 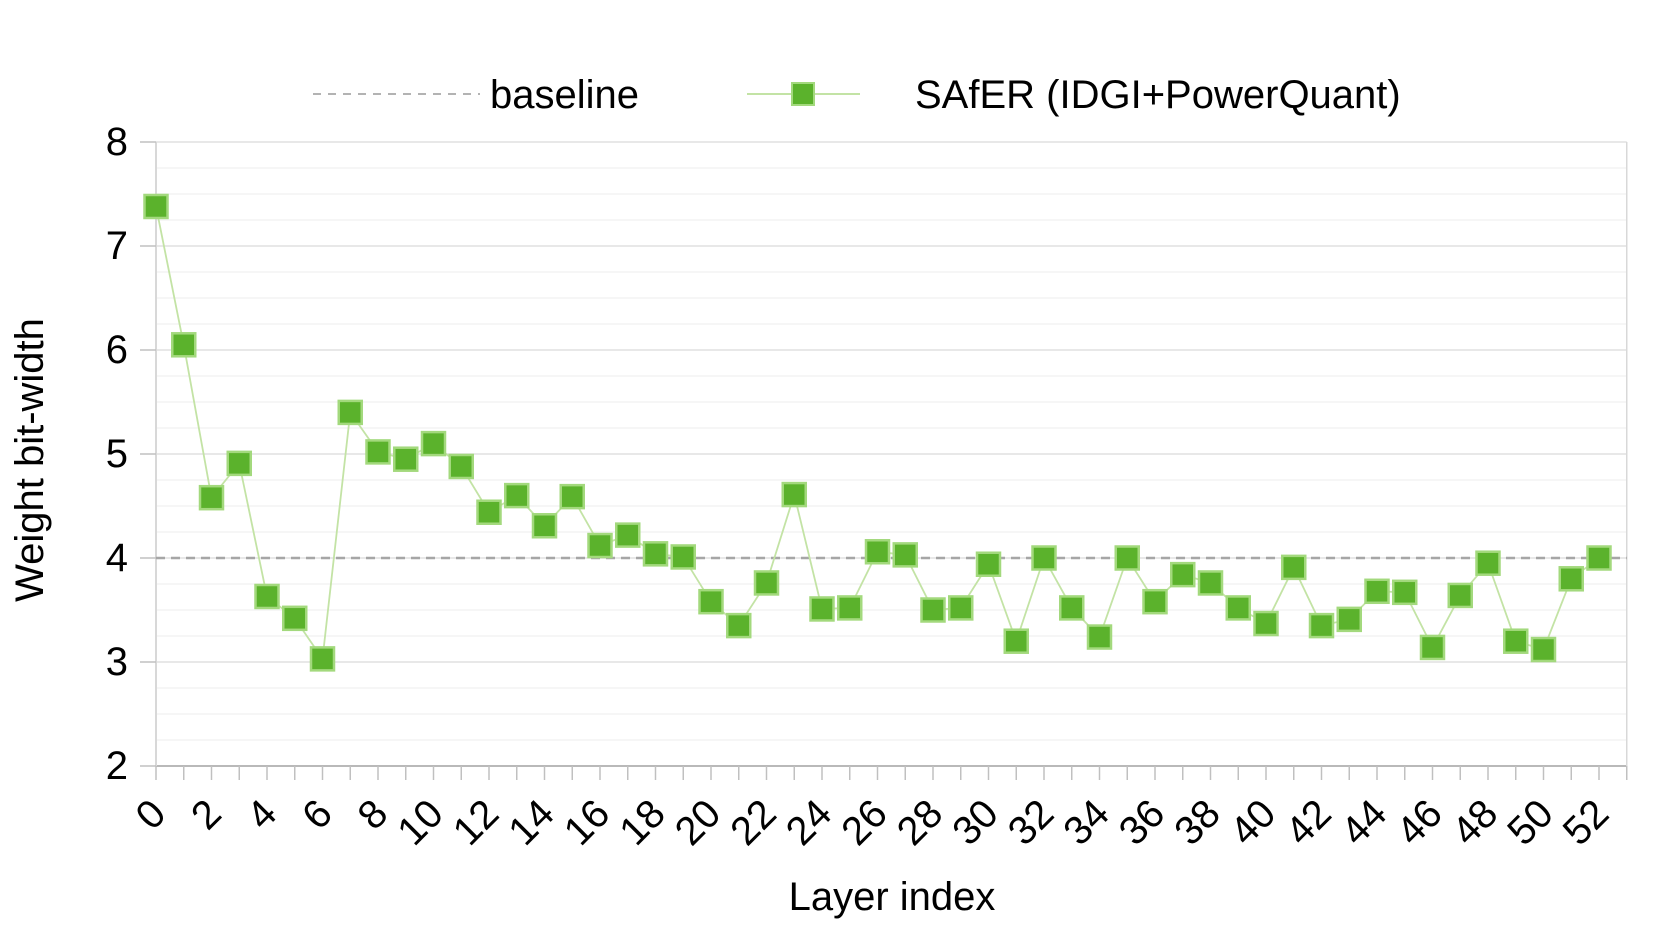 What do you see at coordinates (864, 822) in the screenshot?
I see `x-tick-label: 26` at bounding box center [864, 822].